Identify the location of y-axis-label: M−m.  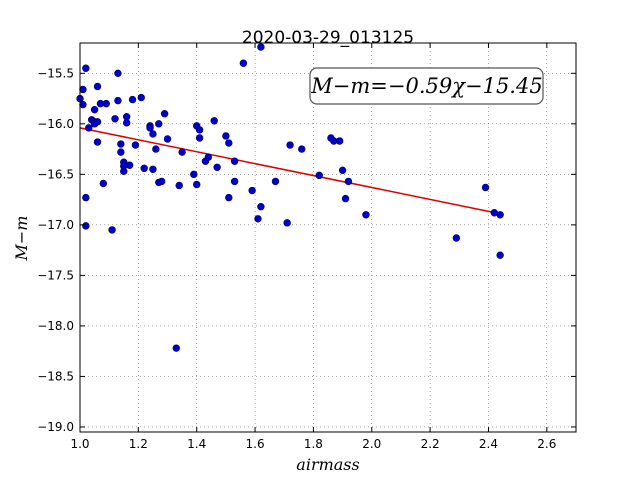
(21, 239).